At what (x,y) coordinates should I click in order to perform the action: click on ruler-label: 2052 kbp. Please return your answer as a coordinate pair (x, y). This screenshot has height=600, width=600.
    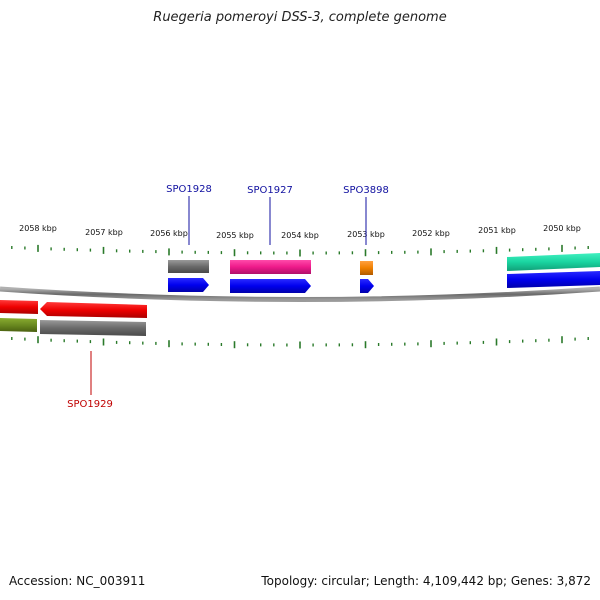
    Looking at the image, I should click on (431, 233).